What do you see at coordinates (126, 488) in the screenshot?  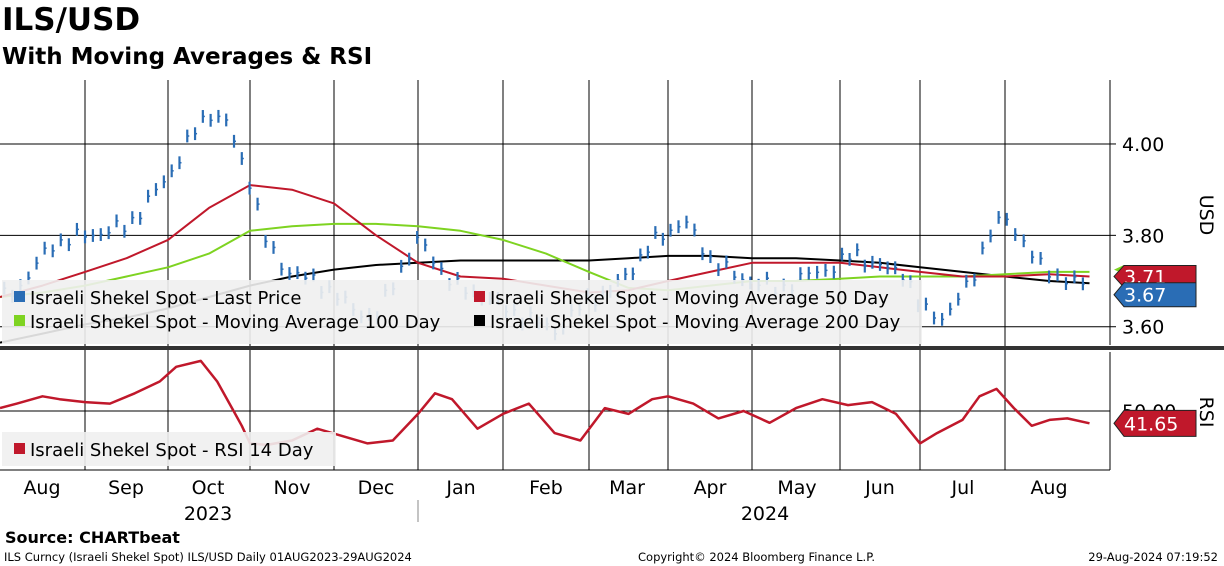 I see `x-month-label: Sep` at bounding box center [126, 488].